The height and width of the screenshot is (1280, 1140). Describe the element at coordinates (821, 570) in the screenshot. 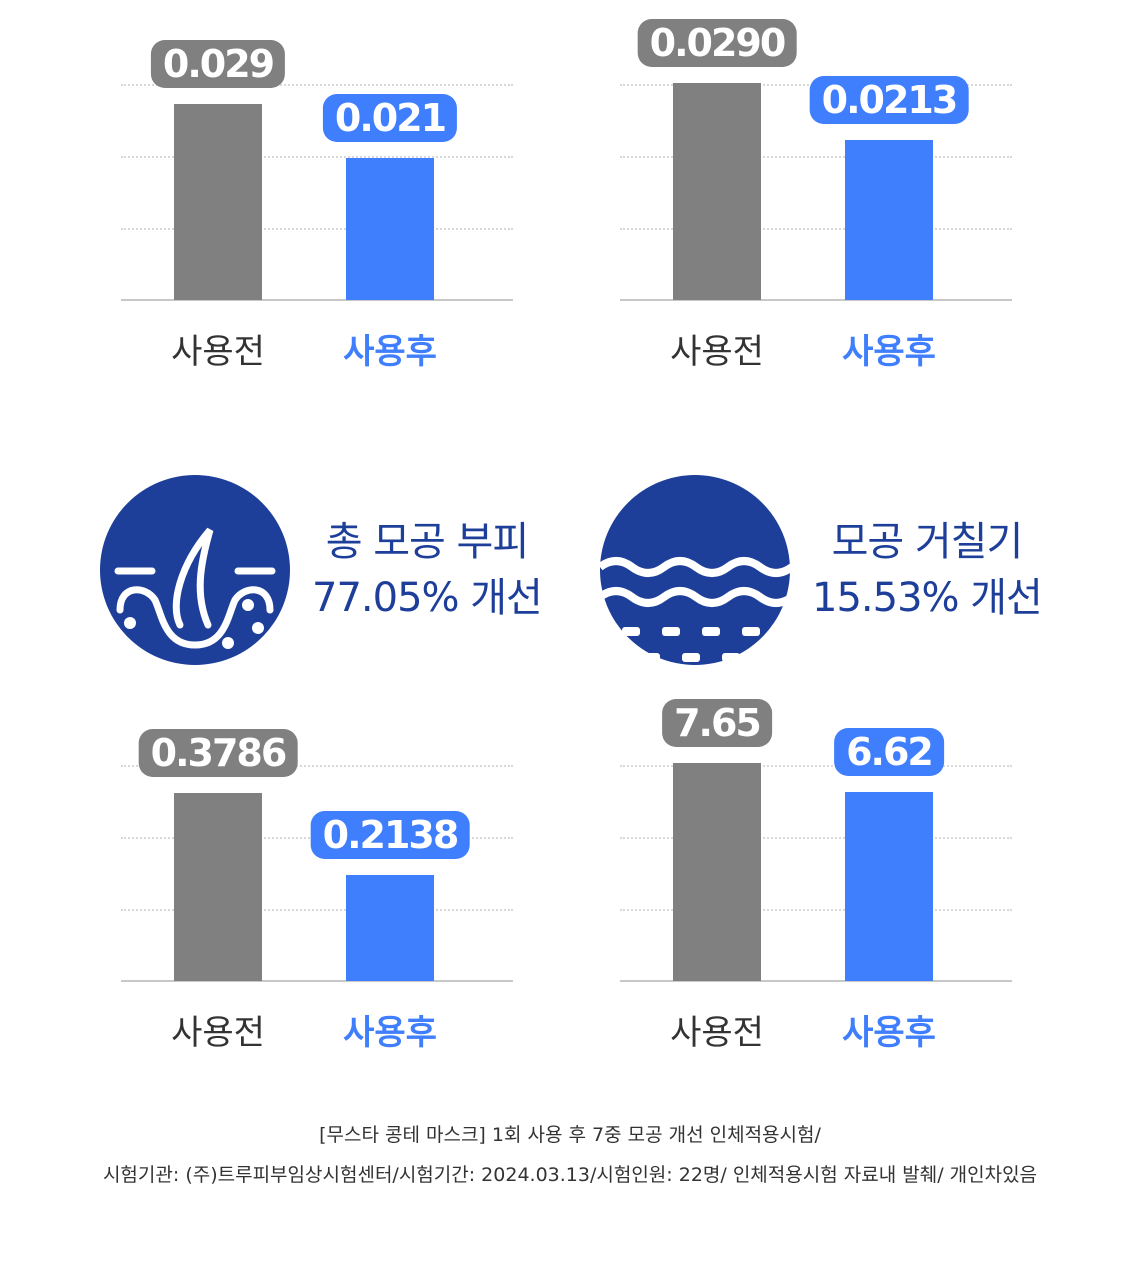

I see `metric-pore-roughness: 모공 거칠기 15.53% 개선` at that location.